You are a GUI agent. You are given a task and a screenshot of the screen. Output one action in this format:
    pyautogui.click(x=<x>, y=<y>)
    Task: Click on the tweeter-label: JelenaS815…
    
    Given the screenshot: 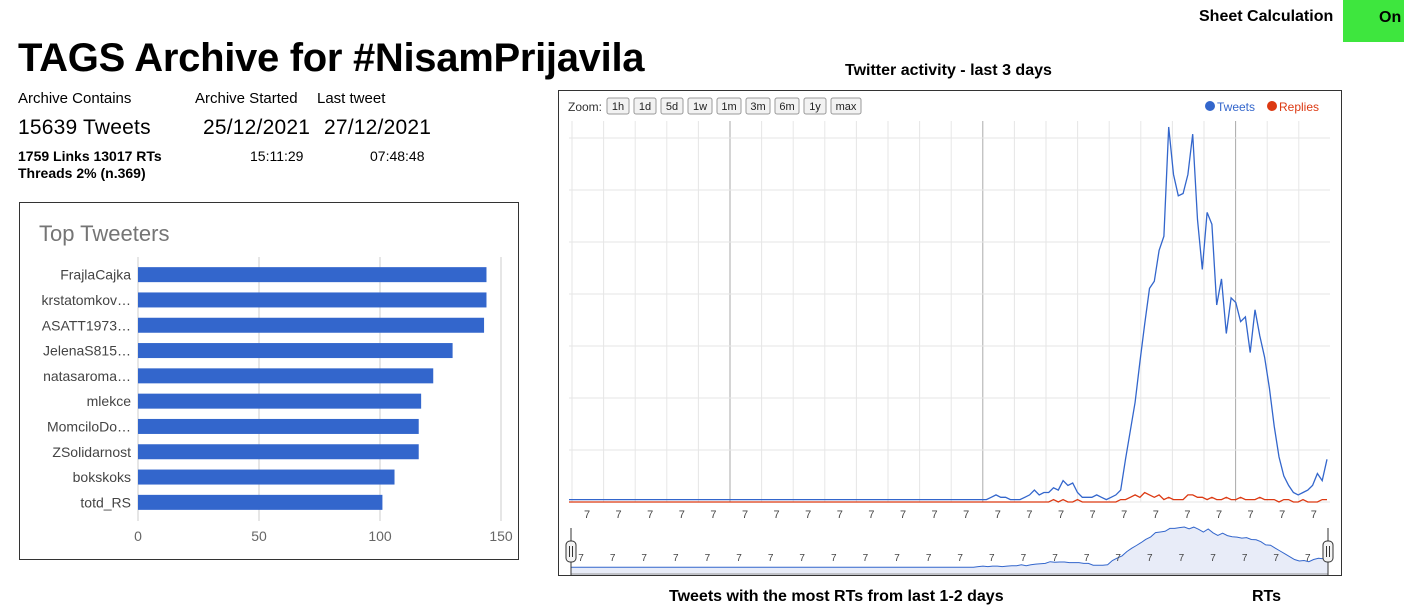 What is the action you would take?
    pyautogui.click(x=87, y=351)
    